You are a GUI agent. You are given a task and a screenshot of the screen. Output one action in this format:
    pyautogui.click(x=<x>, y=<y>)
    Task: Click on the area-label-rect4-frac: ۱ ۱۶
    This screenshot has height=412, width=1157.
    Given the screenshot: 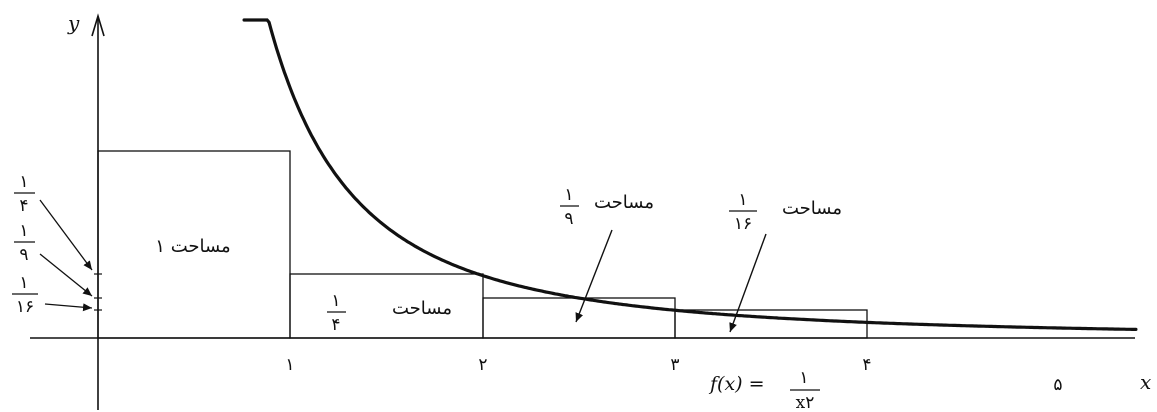 What is the action you would take?
    pyautogui.click(x=743, y=212)
    